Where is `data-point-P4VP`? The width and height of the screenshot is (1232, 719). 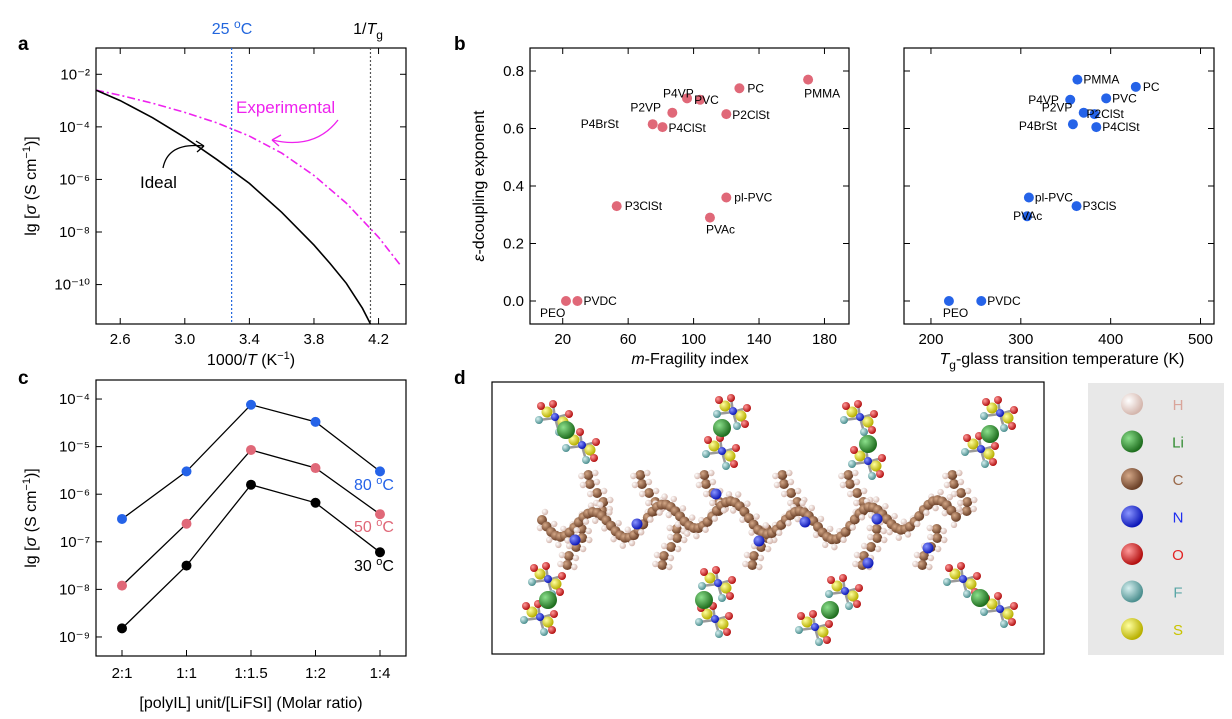 data-point-P4VP is located at coordinates (687, 98).